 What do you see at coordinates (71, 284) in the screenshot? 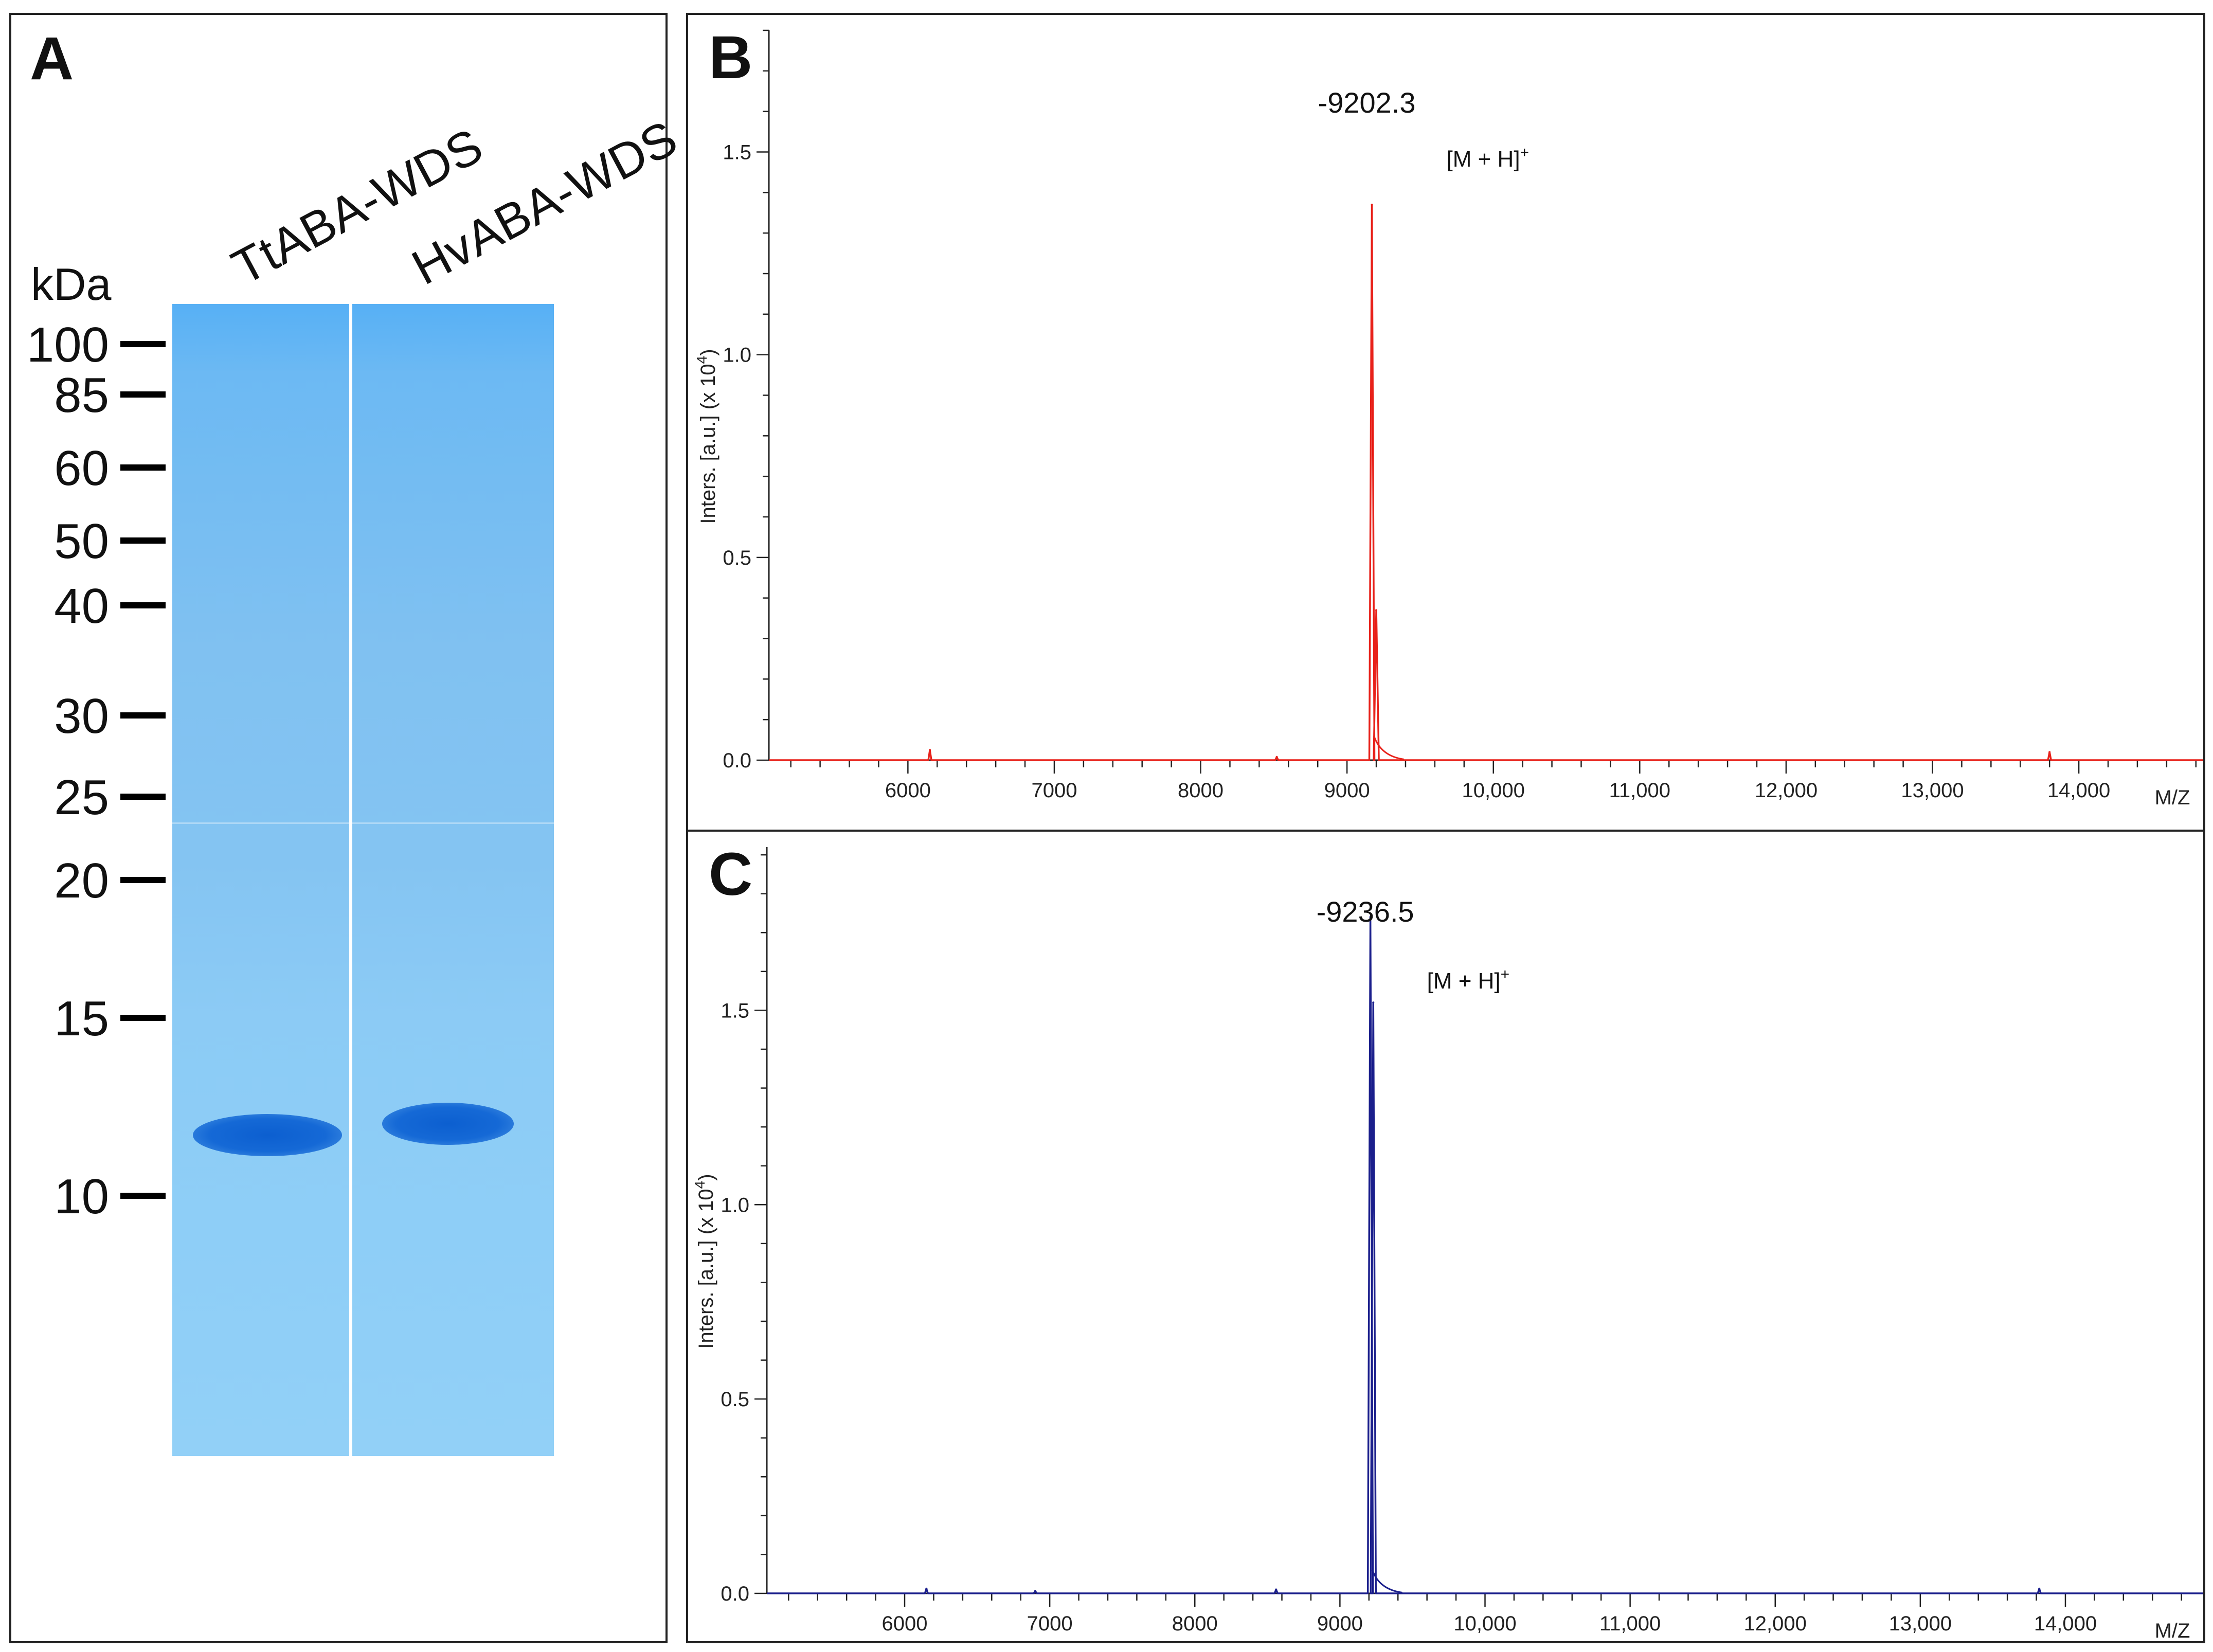
I see `kda-unit-label: kDa` at bounding box center [71, 284].